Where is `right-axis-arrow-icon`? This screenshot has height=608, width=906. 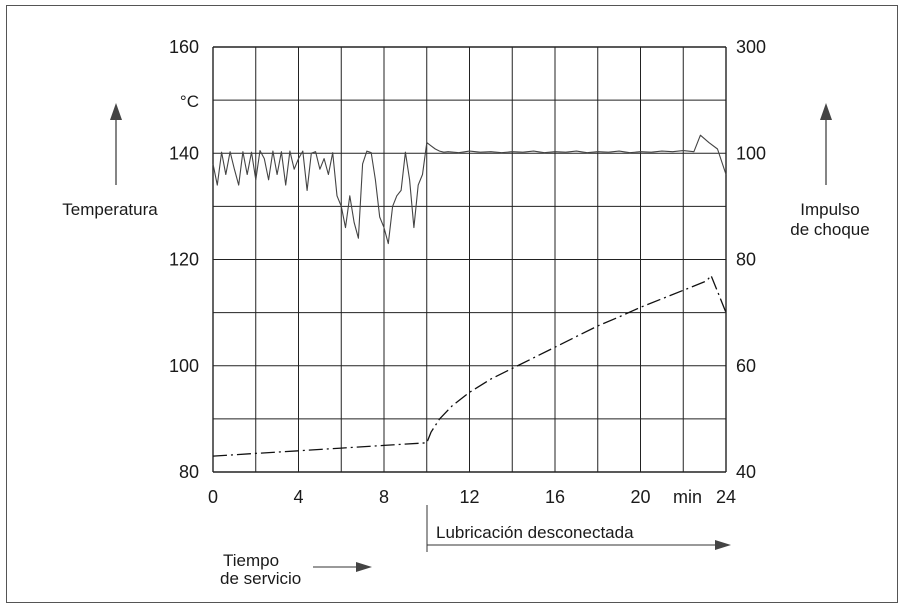
right-axis-arrow-icon is located at coordinates (826, 144).